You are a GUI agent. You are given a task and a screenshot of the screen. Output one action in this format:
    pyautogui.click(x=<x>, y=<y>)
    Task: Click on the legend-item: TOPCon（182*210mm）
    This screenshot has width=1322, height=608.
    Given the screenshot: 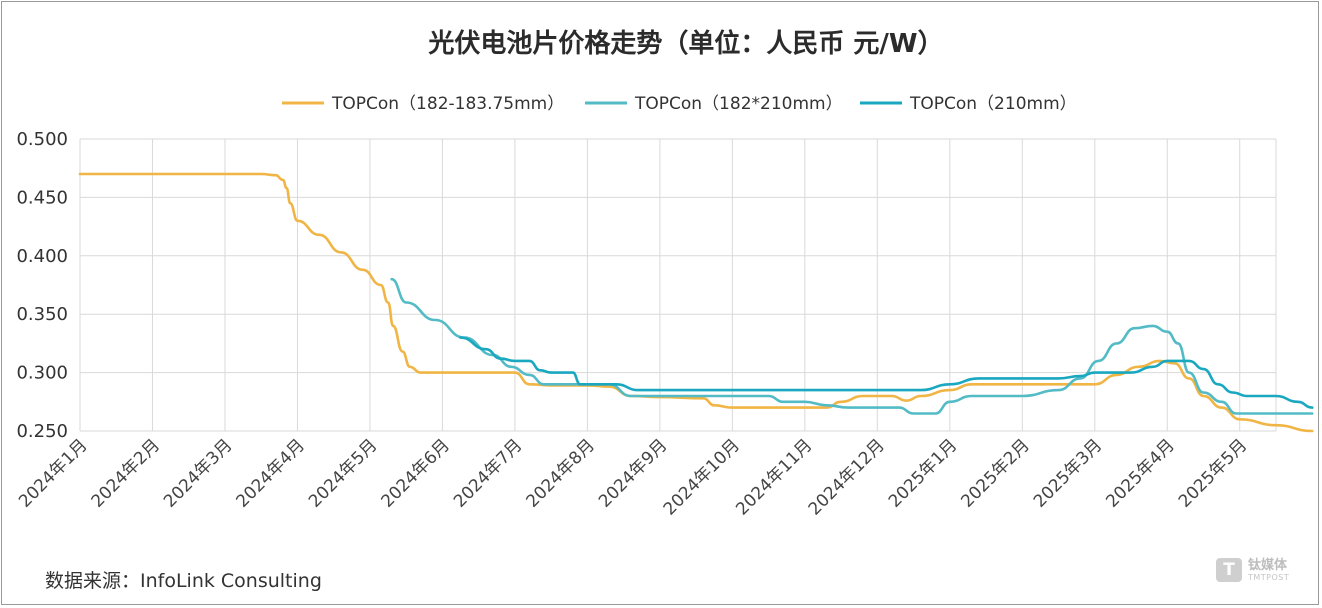 What is the action you would take?
    pyautogui.click(x=714, y=104)
    